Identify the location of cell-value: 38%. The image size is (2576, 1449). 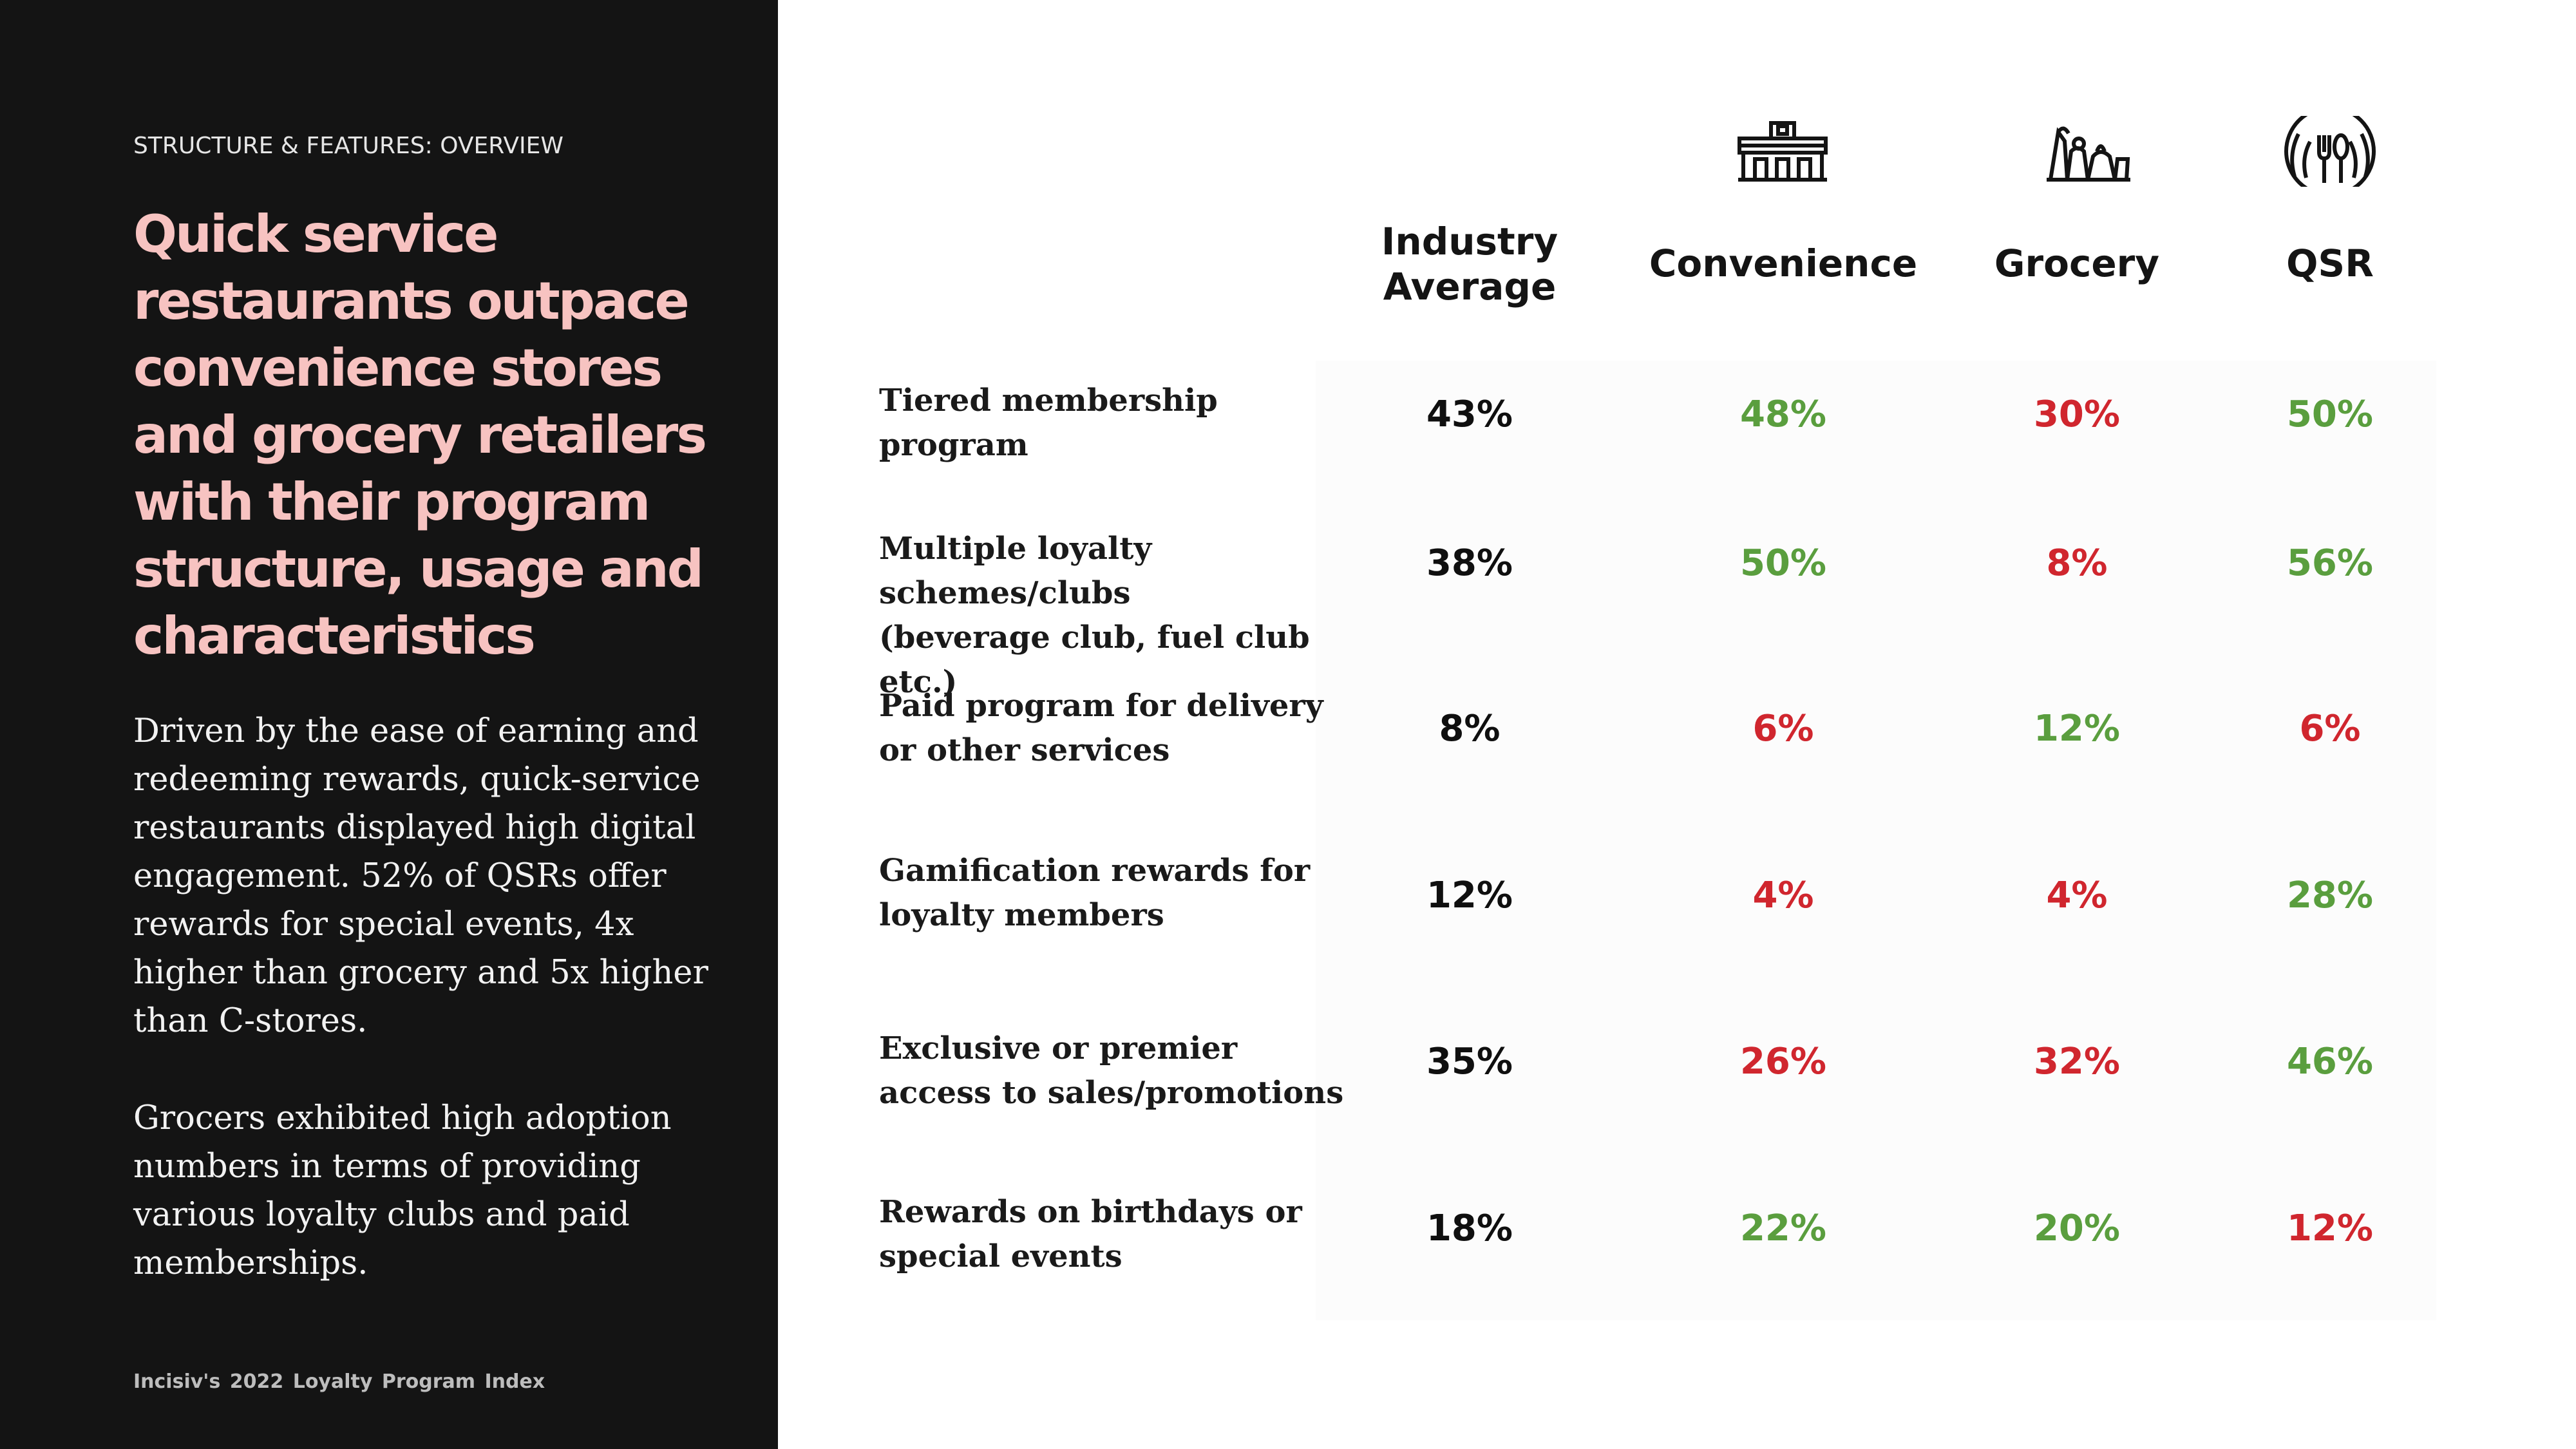
(1469, 563).